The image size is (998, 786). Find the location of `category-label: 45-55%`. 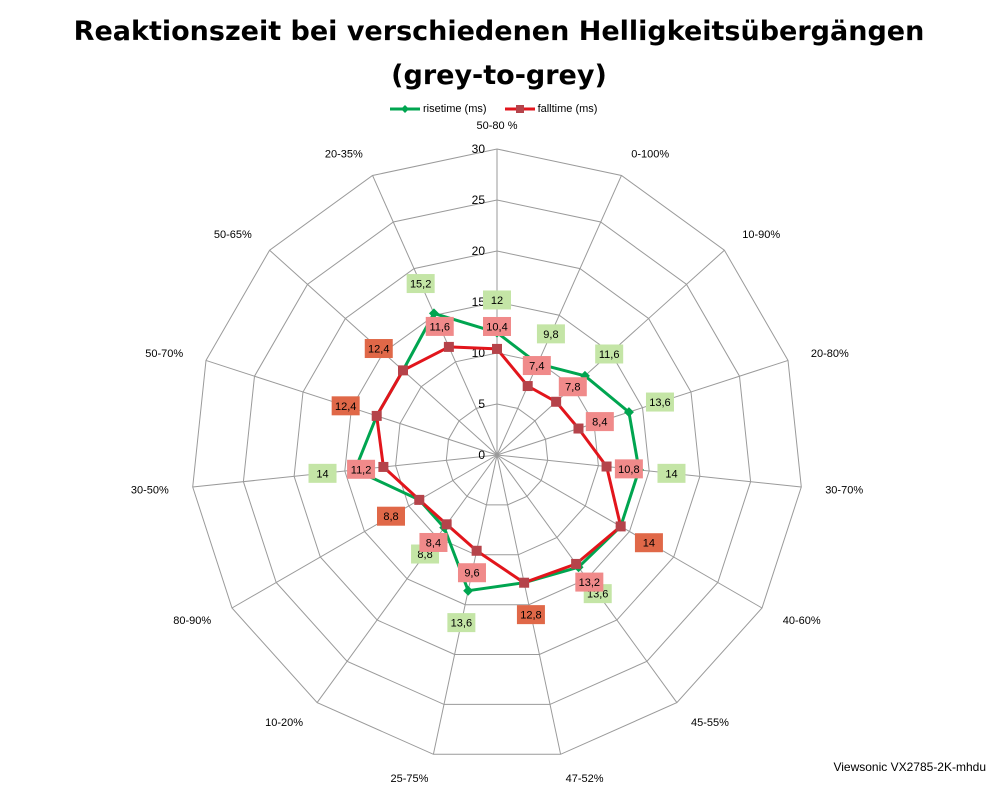

category-label: 45-55% is located at coordinates (710, 723).